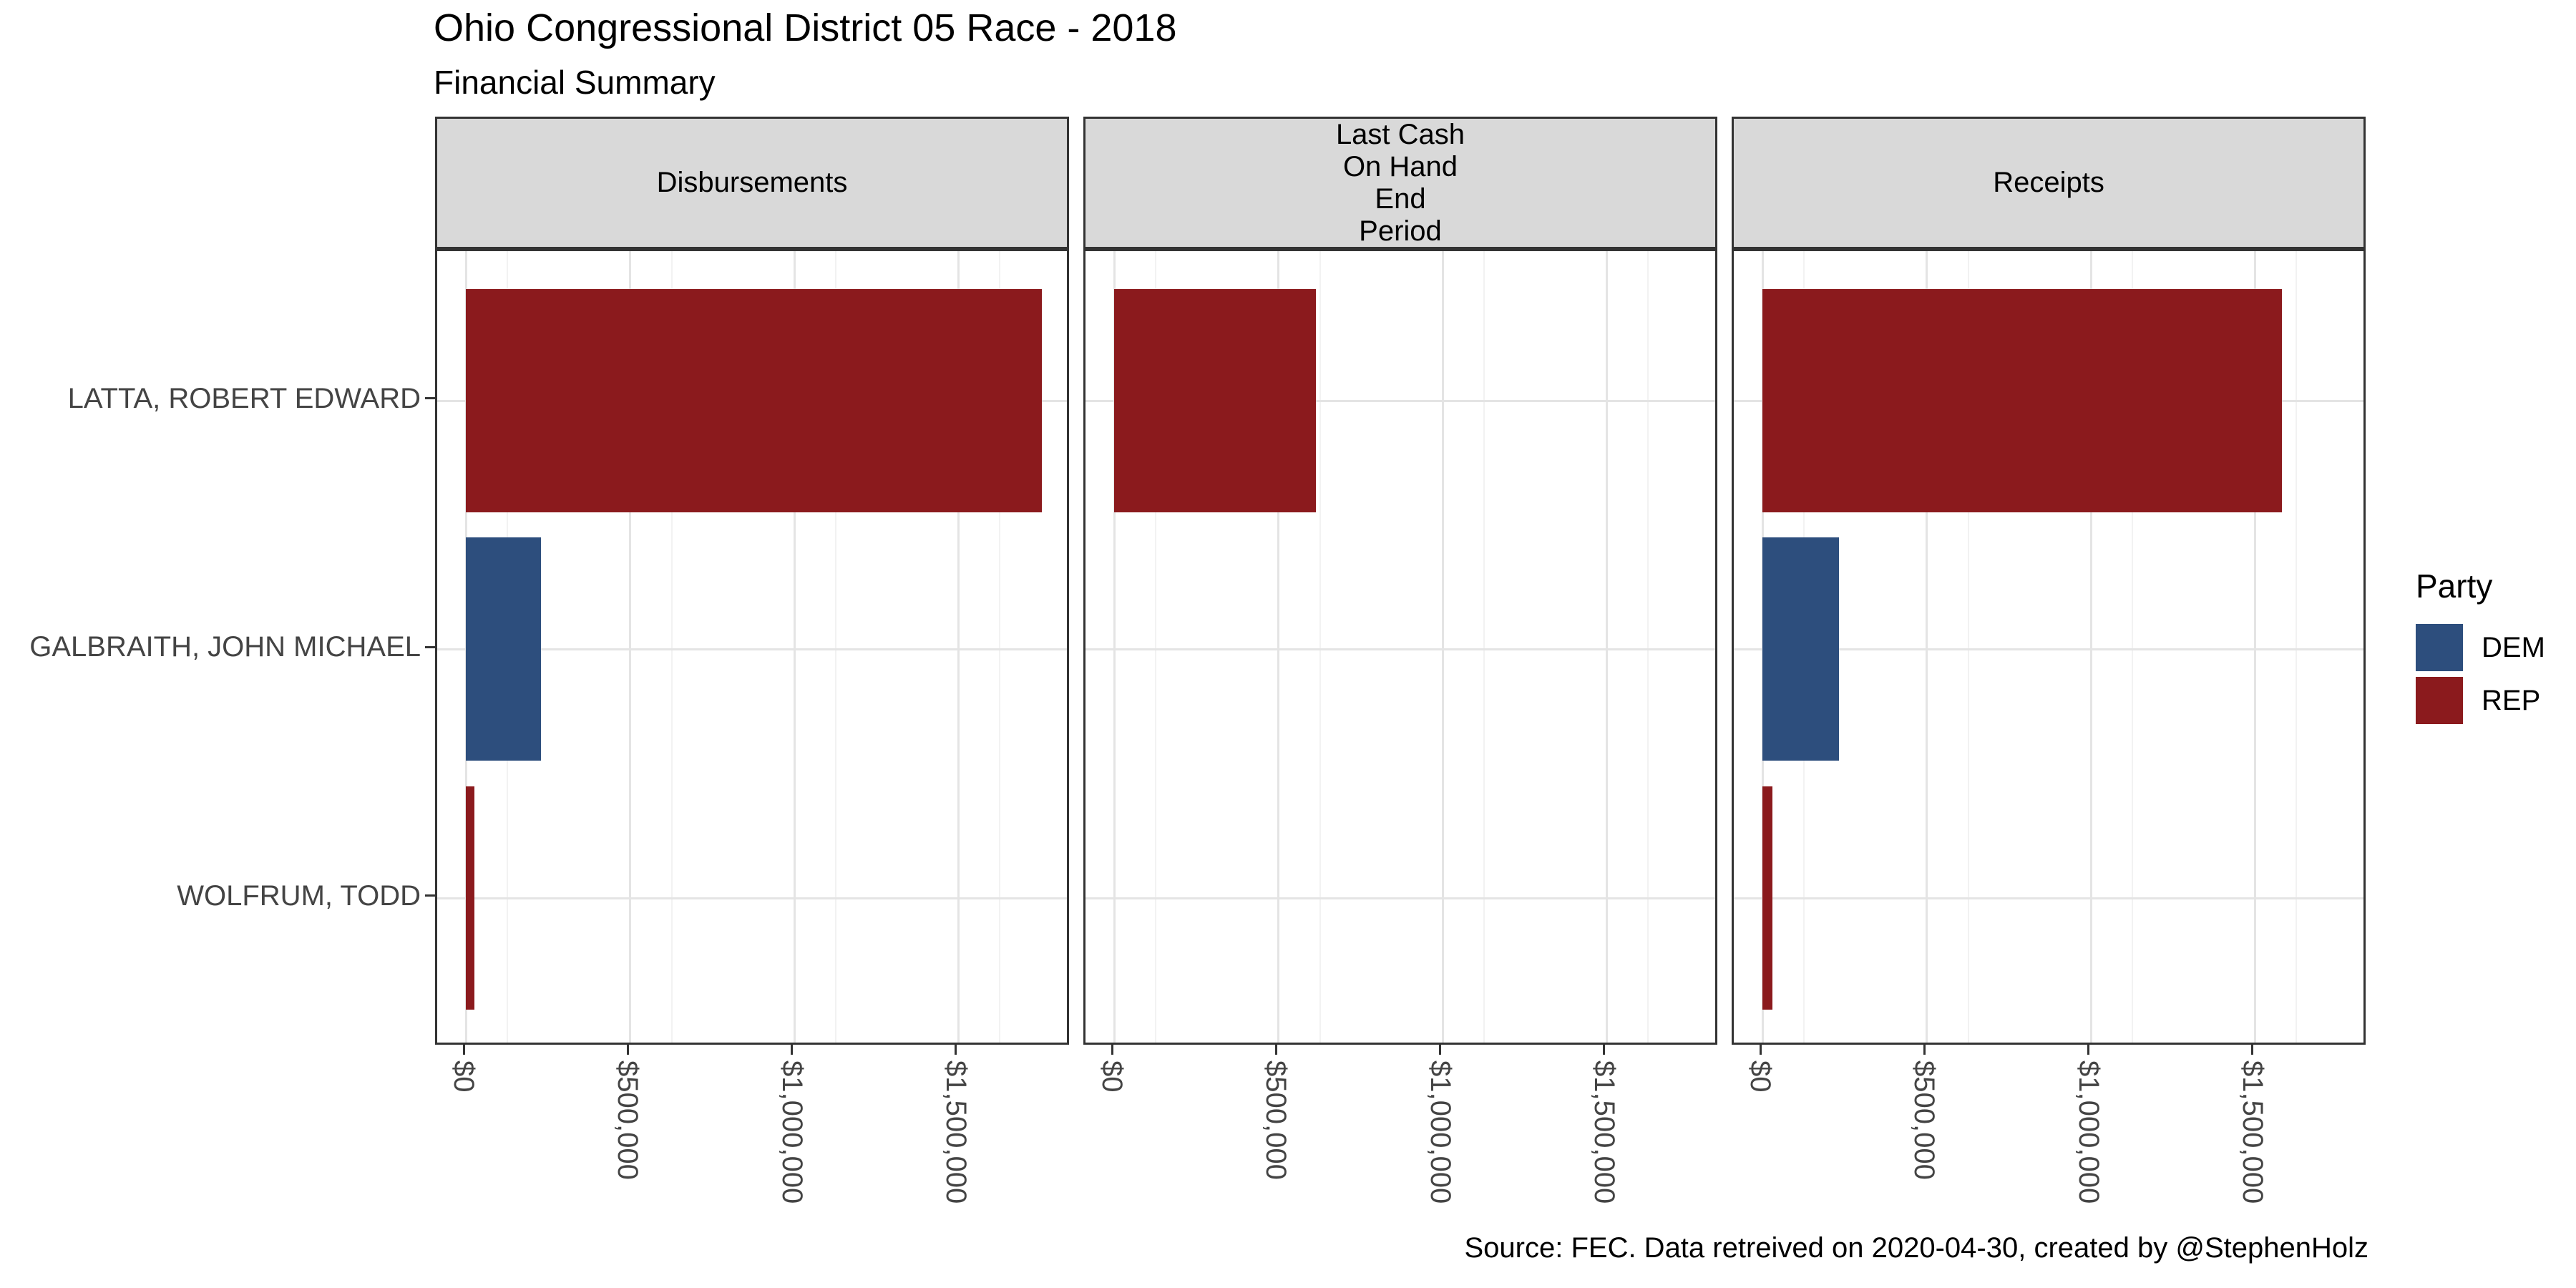  Describe the element at coordinates (2439, 700) in the screenshot. I see `legend-swatch-rep` at that location.